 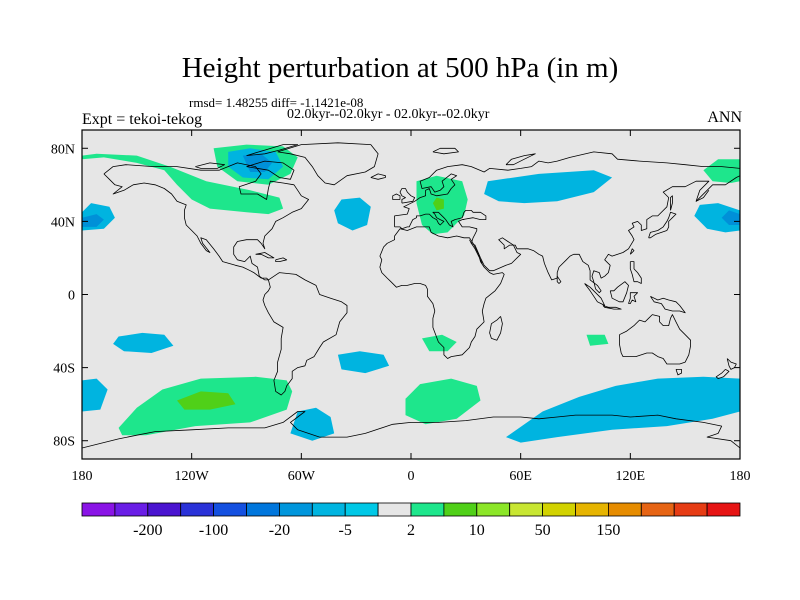 I want to click on anomaly-region-s-pacific-core-positive, so click(x=206, y=400).